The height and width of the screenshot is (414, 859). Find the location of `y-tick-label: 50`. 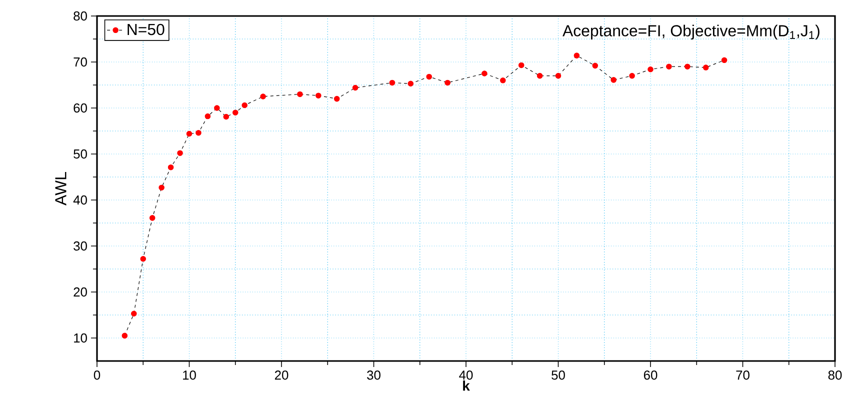

y-tick-label: 50 is located at coordinates (80, 154).